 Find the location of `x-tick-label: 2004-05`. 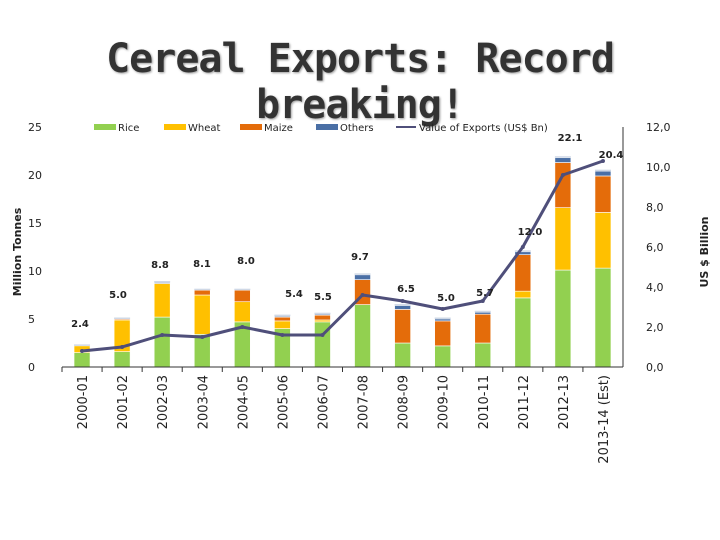

x-tick-label: 2004-05 is located at coordinates (243, 402).